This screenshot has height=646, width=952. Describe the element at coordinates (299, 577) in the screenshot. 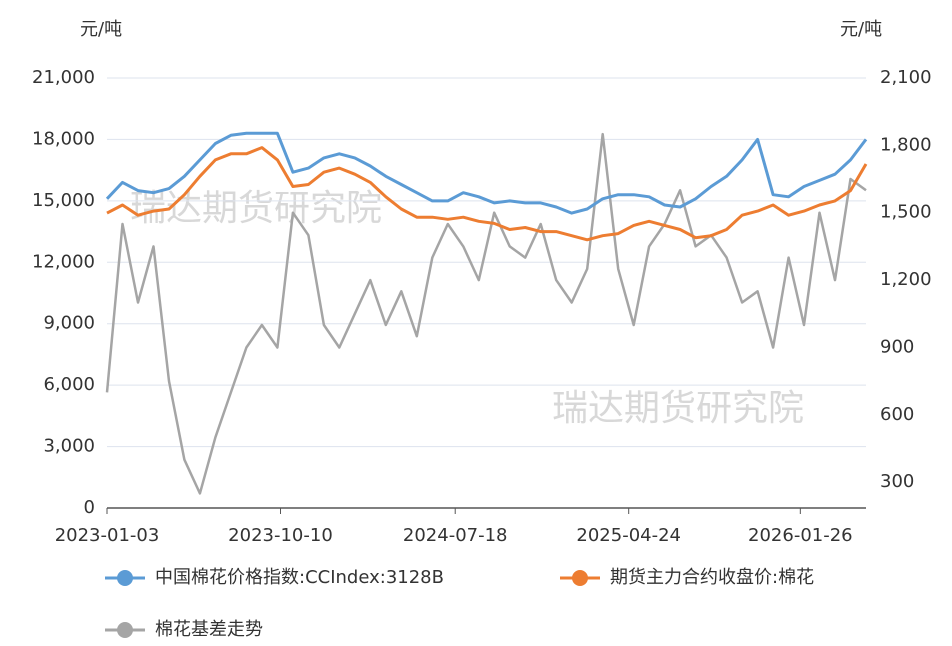

I see `legend-label: 中国棉花价格指数:CCIndex:3128B` at that location.